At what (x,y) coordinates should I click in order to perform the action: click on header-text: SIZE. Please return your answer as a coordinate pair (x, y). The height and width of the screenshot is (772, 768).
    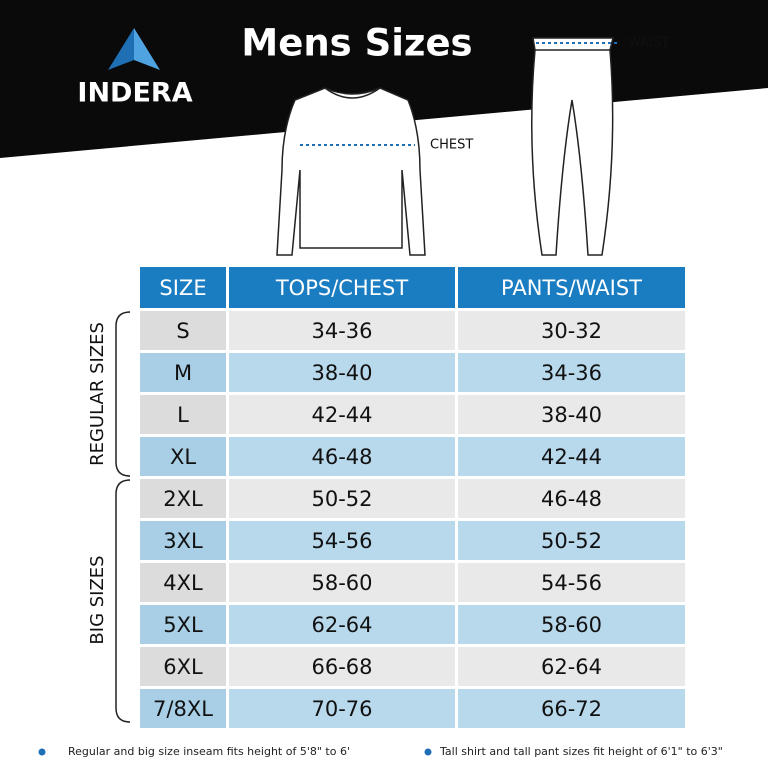
    Looking at the image, I should click on (182, 288).